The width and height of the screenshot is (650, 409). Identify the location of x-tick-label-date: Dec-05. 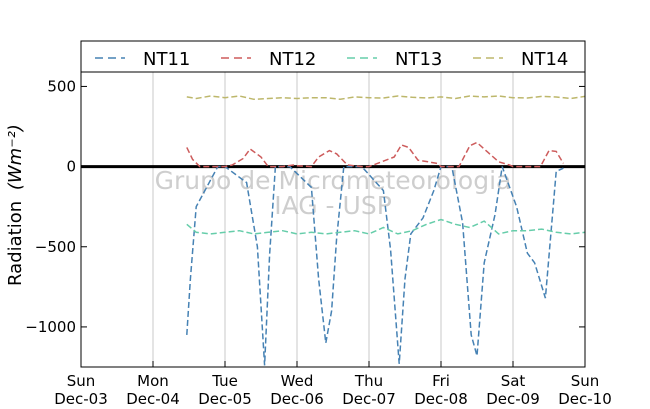
(225, 399).